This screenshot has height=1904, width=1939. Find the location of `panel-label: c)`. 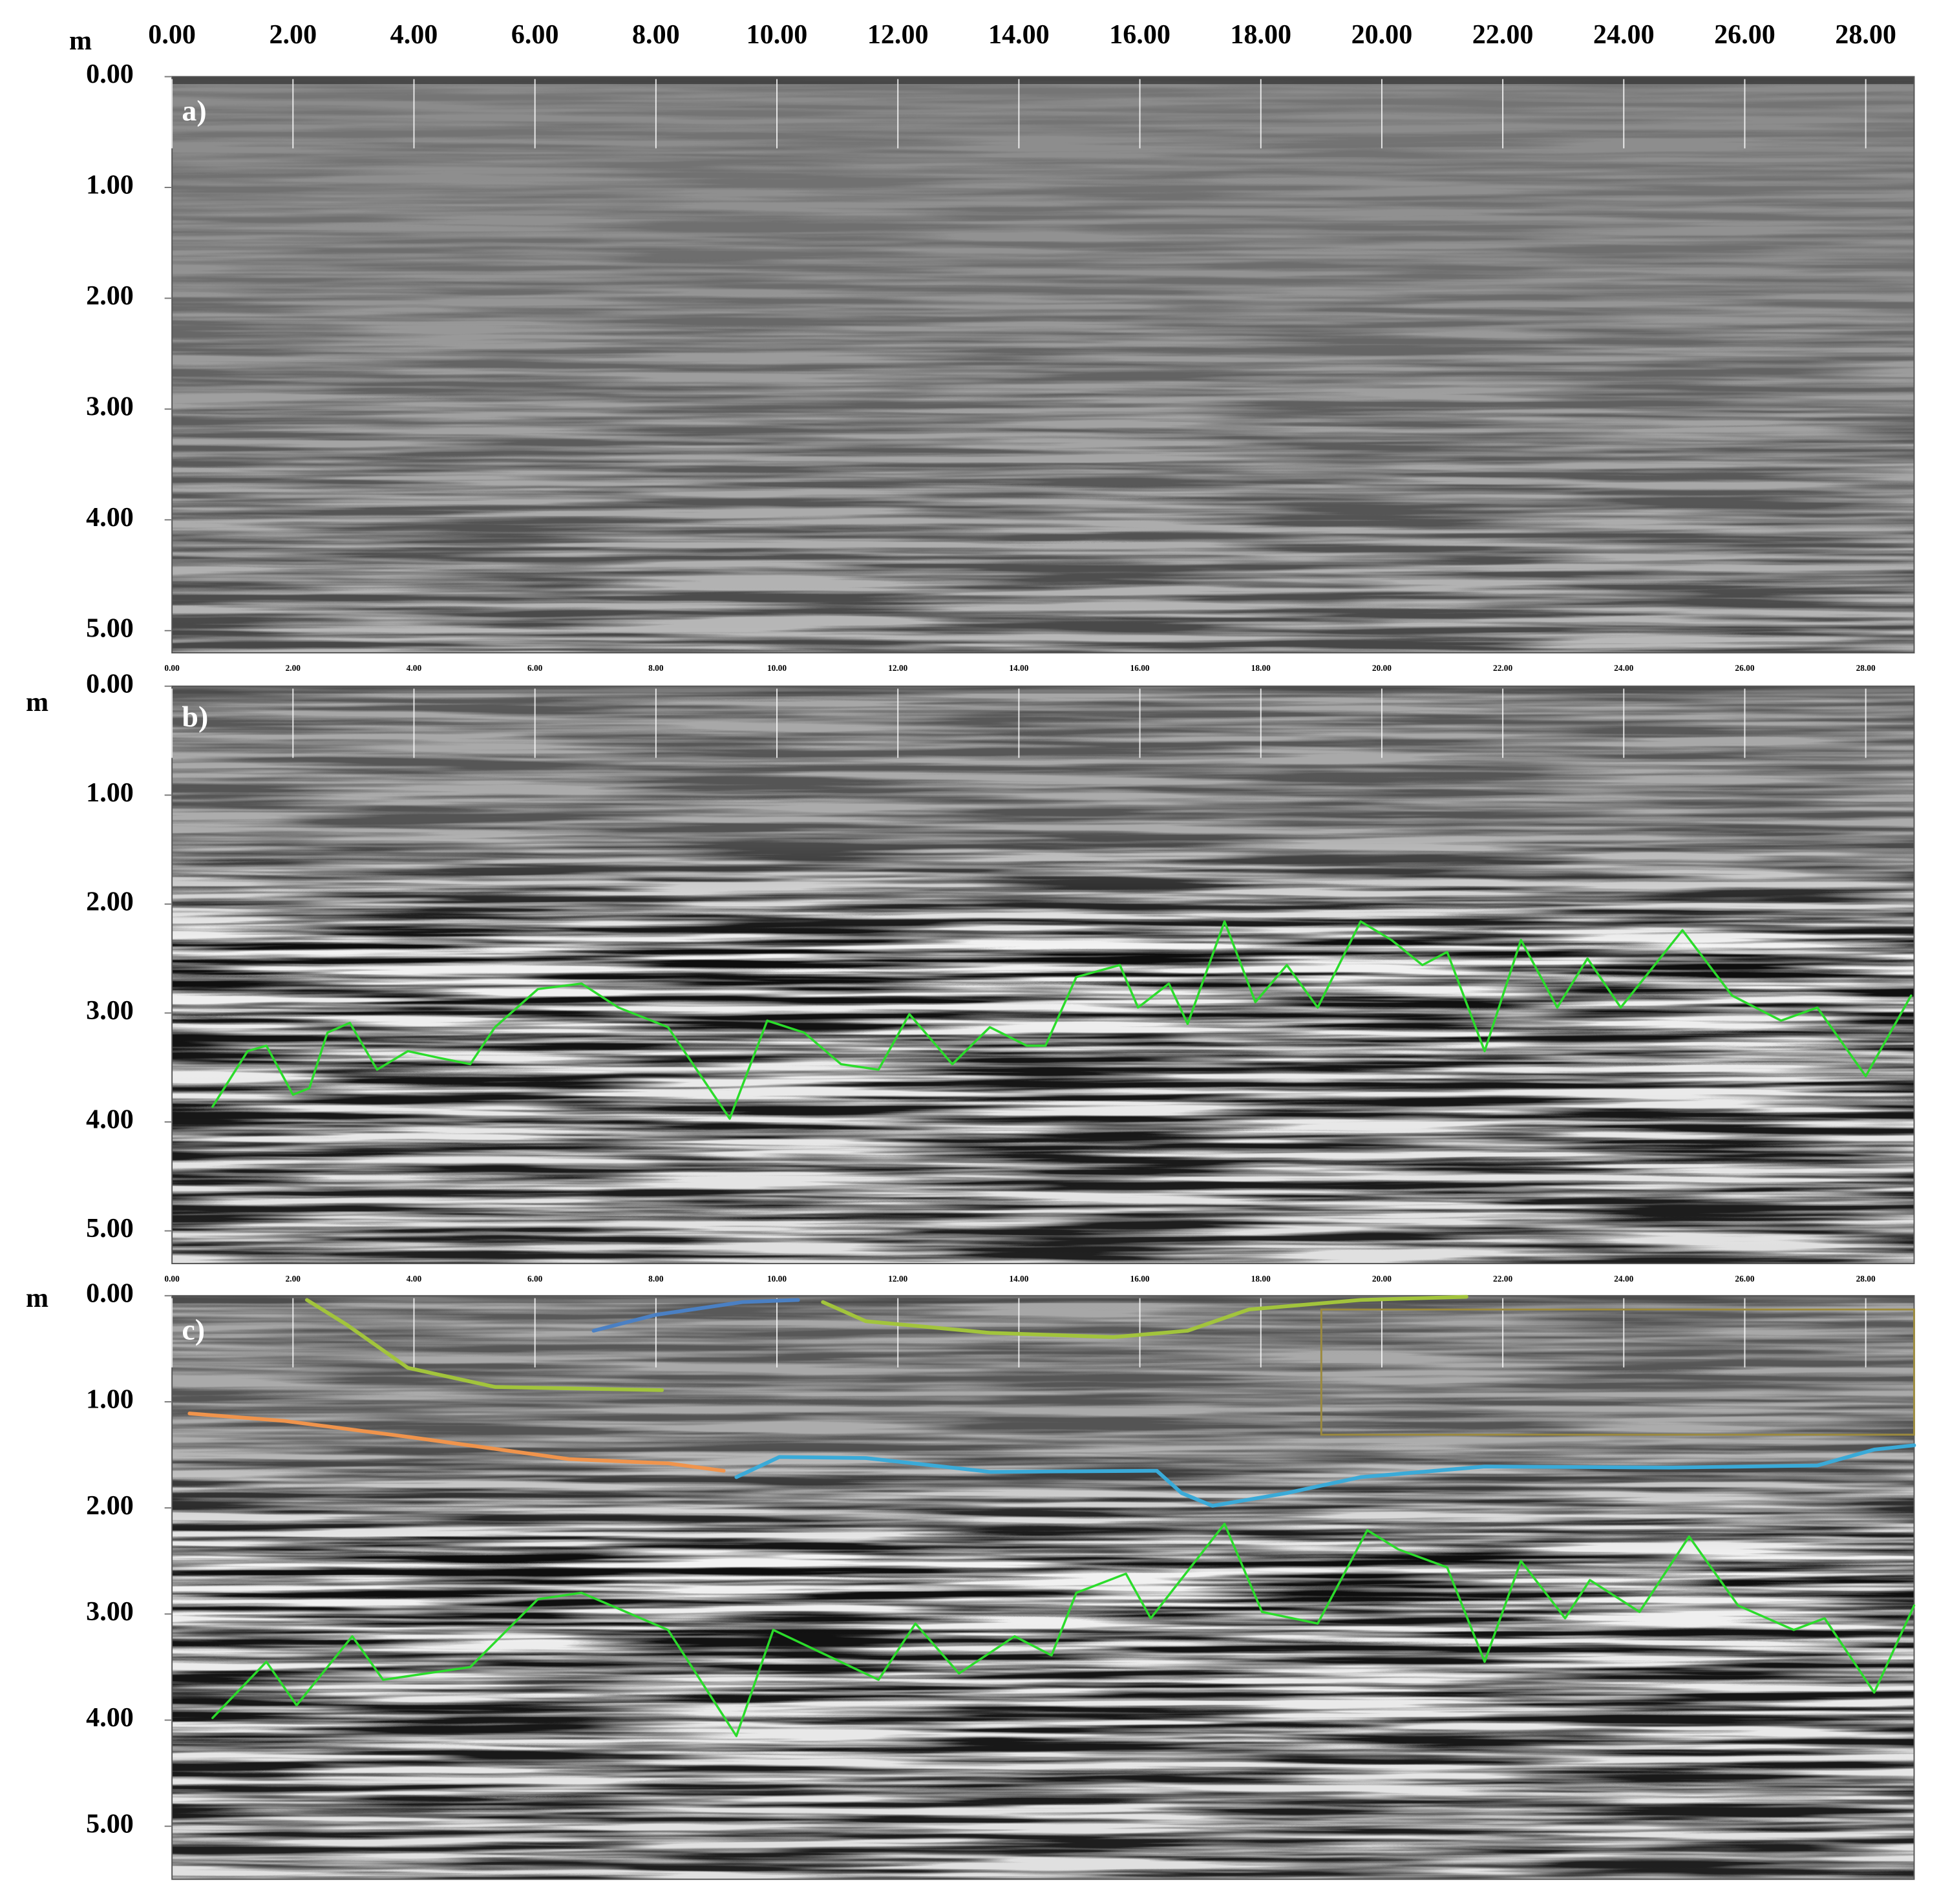

panel-label: c) is located at coordinates (193, 1330).